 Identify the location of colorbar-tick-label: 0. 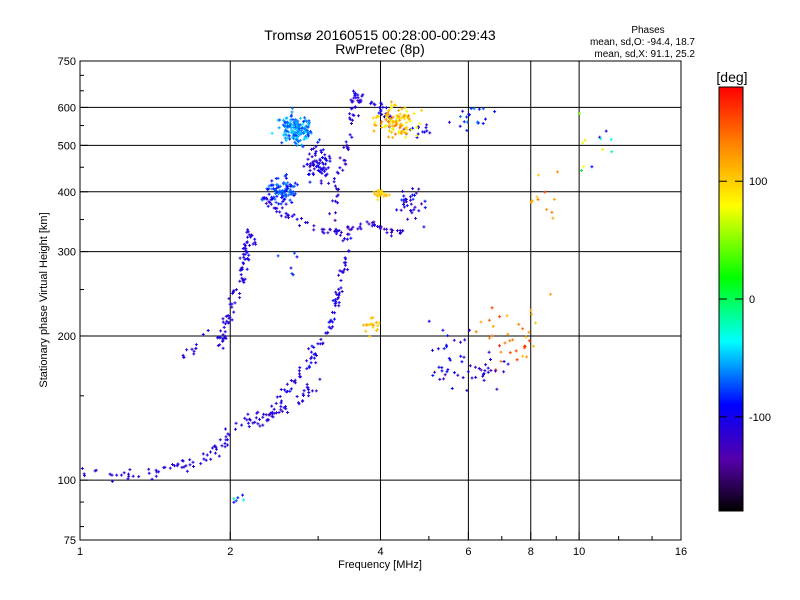
(752, 300).